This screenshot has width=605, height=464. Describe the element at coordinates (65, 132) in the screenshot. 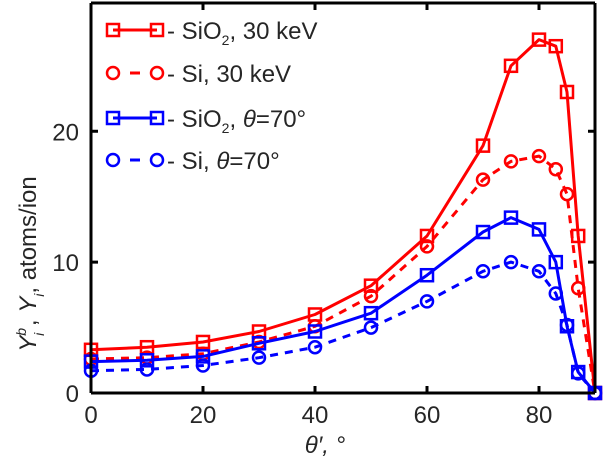

I see `y-tick-label: 20` at that location.